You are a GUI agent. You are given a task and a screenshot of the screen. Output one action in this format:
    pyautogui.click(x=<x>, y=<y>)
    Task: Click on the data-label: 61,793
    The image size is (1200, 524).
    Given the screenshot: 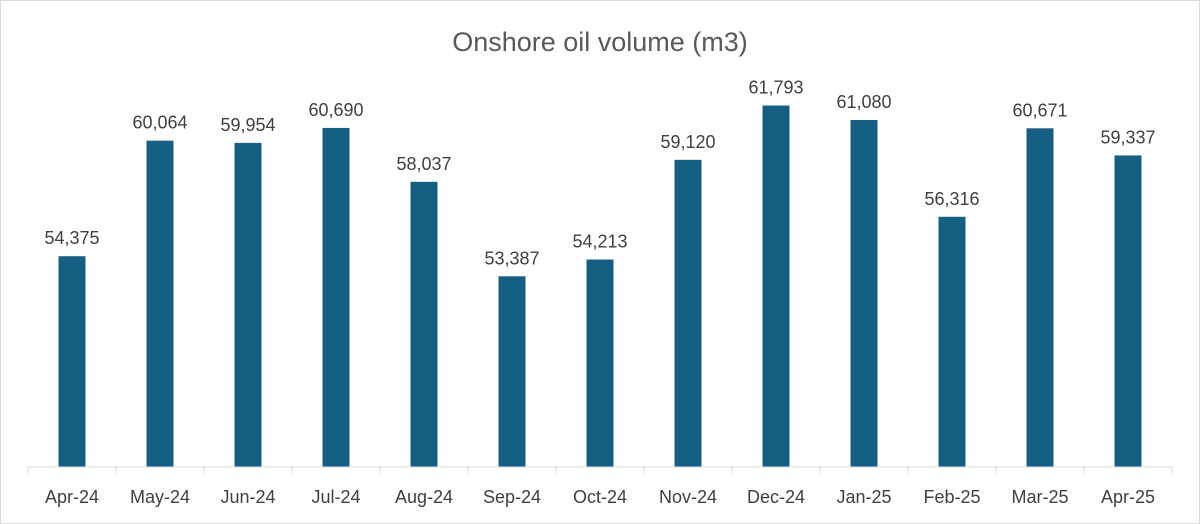 What is the action you would take?
    pyautogui.click(x=775, y=88)
    